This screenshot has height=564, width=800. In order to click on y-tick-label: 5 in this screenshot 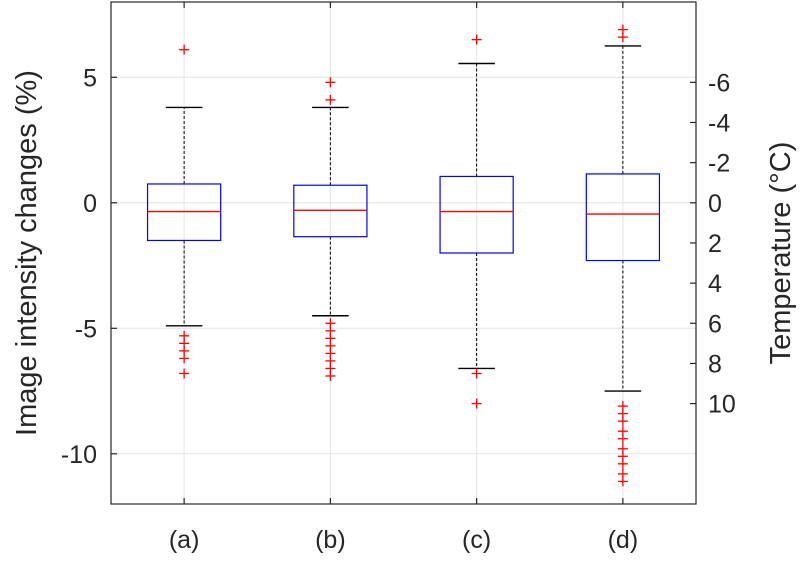, I will do `click(90, 78)`.